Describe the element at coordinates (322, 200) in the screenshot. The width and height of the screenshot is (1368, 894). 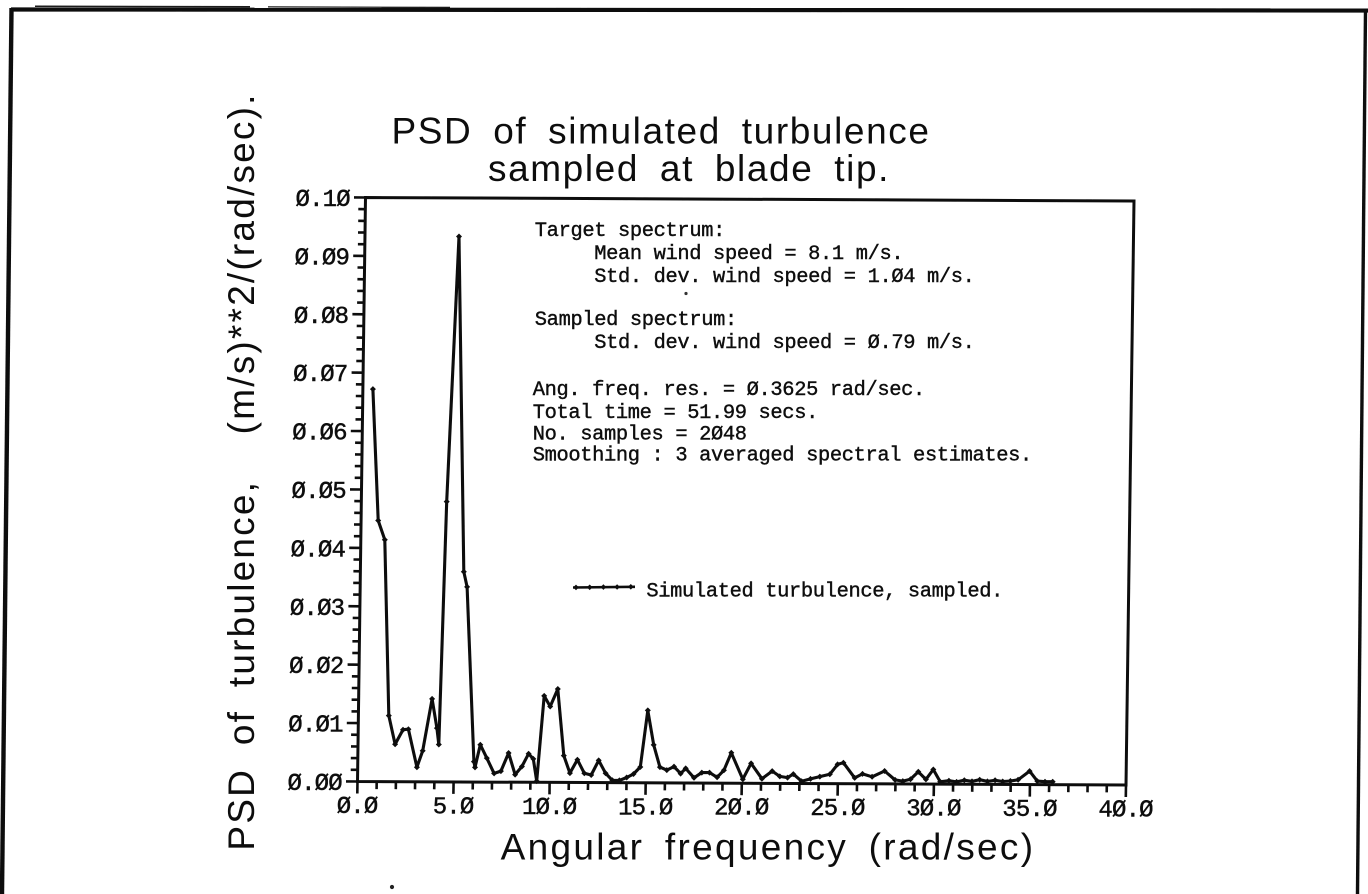
I see `svg-text: Ø.1Ø` at that location.